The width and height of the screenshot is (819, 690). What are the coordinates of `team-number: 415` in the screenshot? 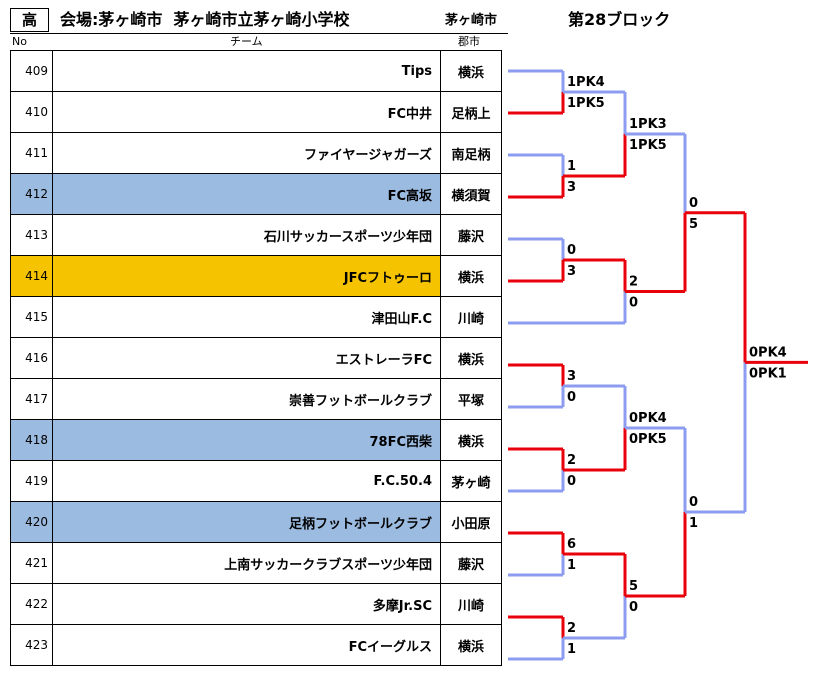 It's located at (31, 317).